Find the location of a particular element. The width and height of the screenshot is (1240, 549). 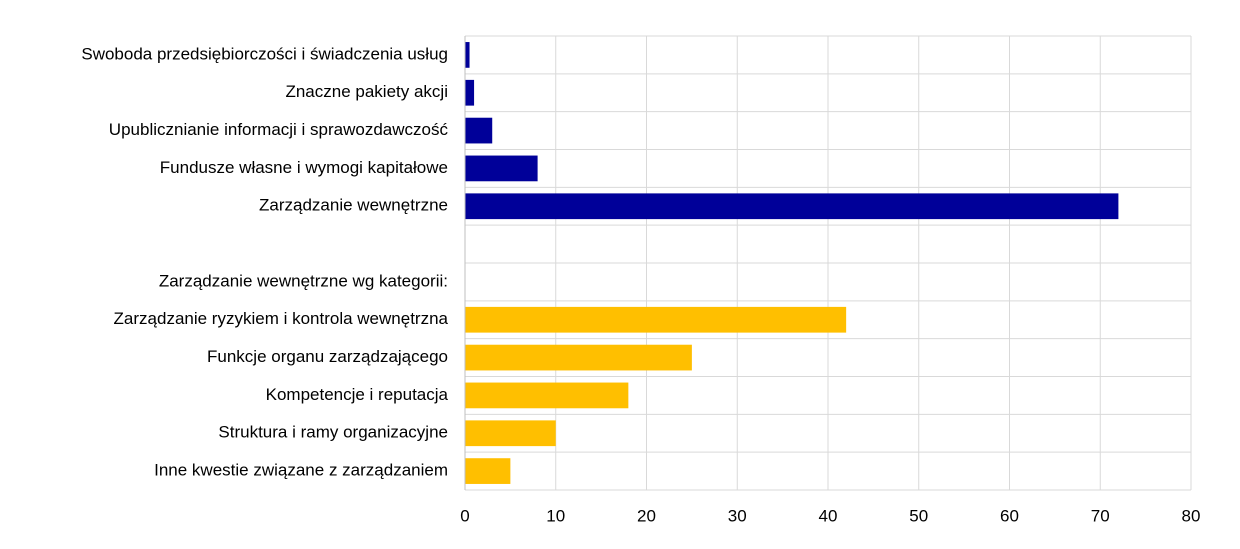

y-tick-label: Zarządzanie wewnętrzne wg kategorii: is located at coordinates (303, 280).